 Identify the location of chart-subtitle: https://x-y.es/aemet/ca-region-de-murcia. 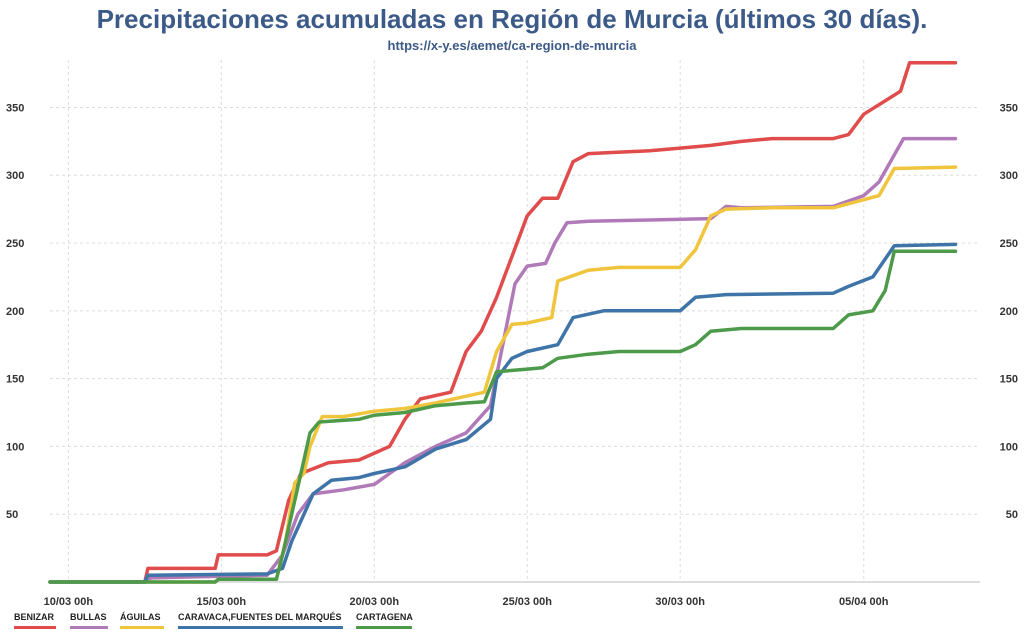
(512, 45).